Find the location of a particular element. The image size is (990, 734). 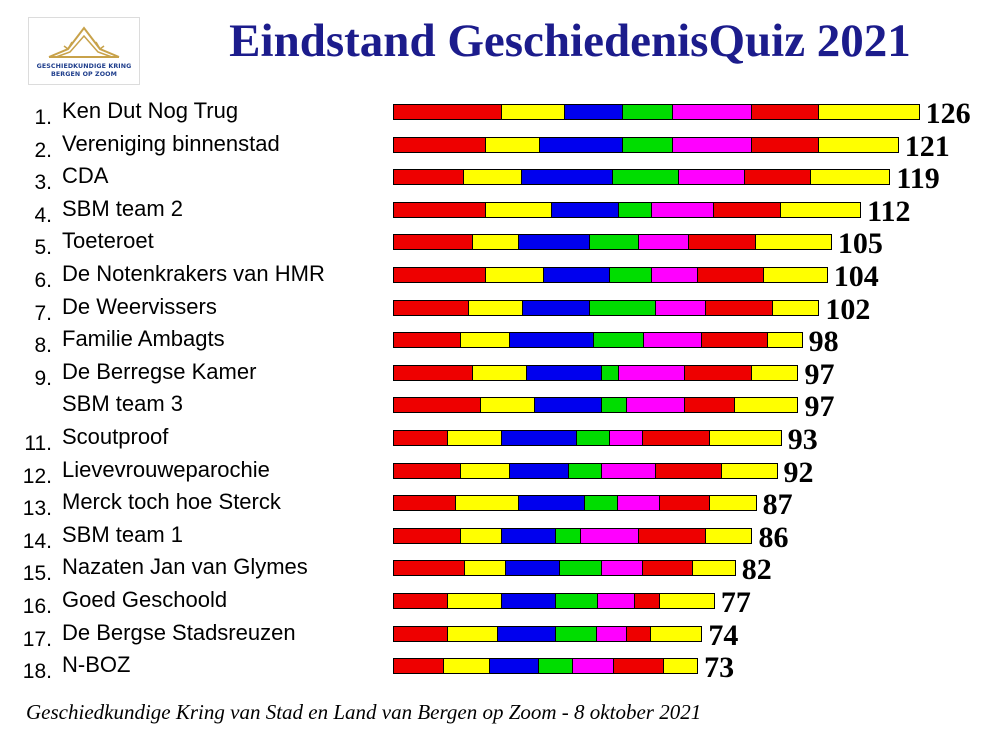

table-row: 5. Toeteroet 105 is located at coordinates (495, 244).